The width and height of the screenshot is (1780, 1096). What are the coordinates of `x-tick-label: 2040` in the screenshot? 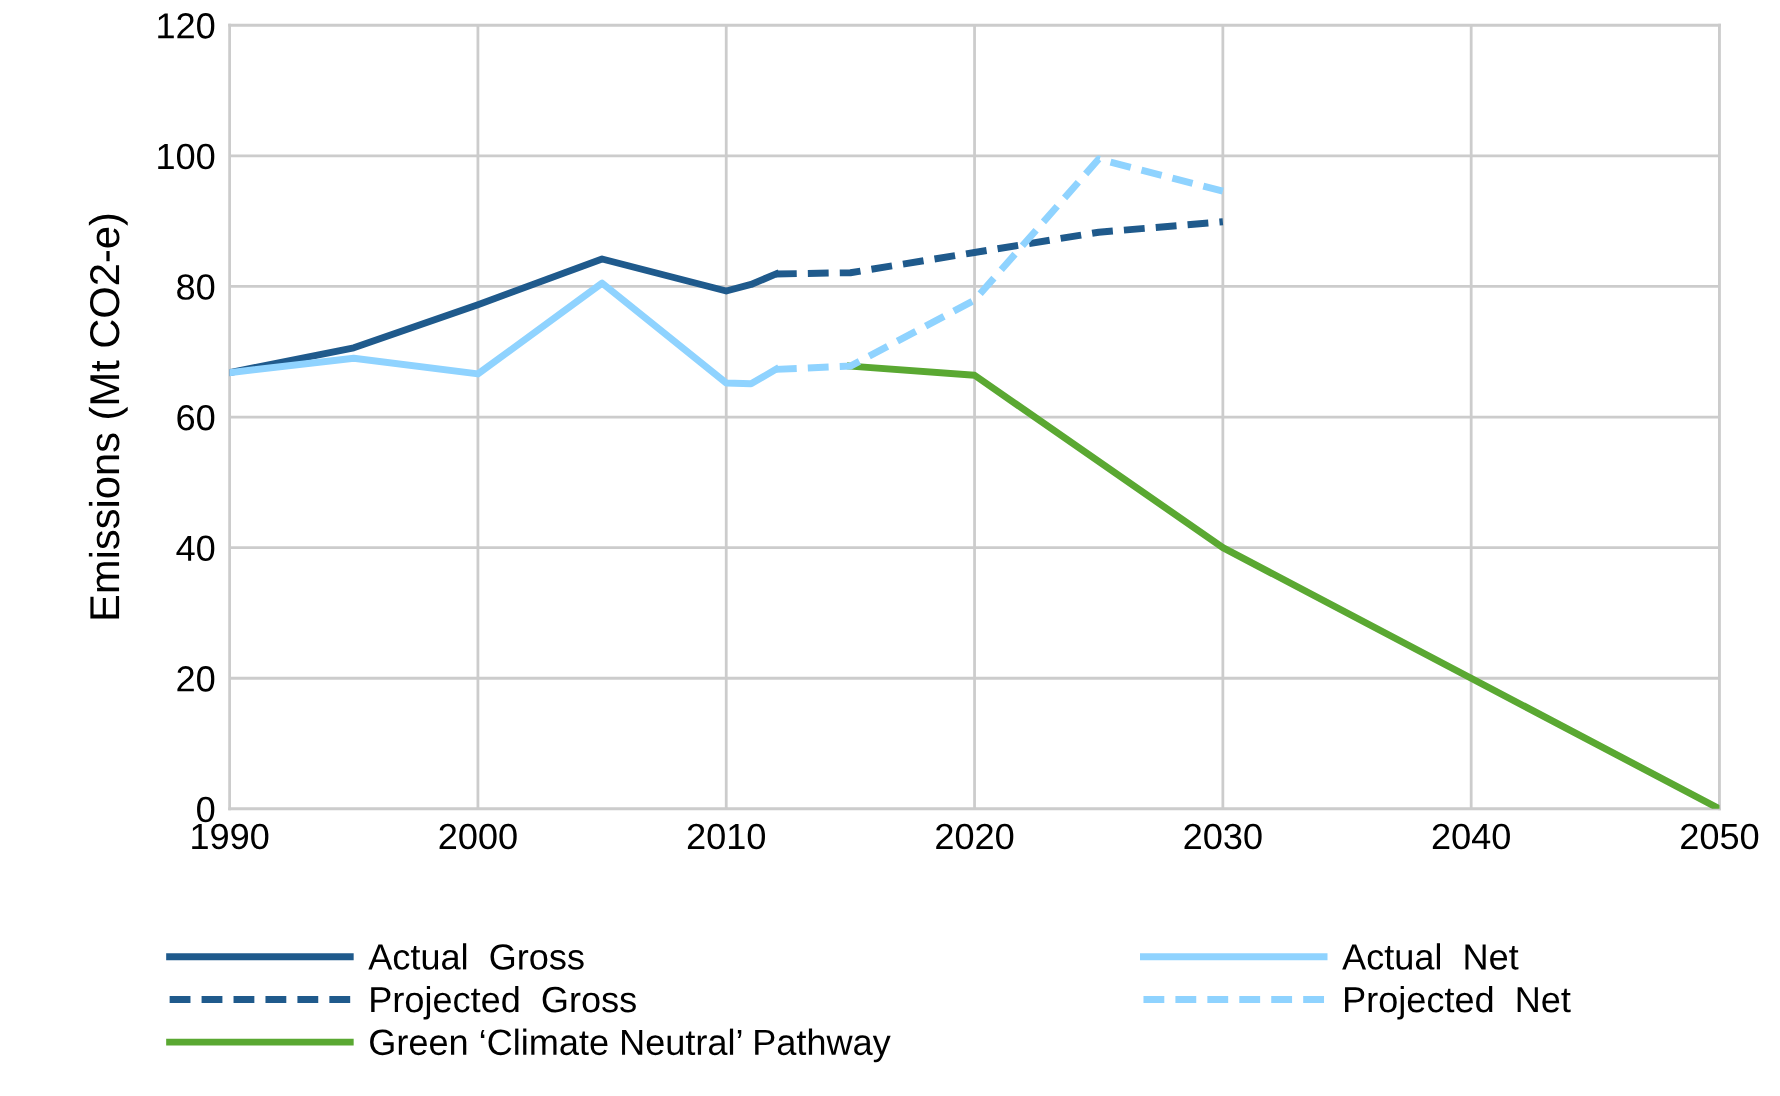 It's located at (1471, 836).